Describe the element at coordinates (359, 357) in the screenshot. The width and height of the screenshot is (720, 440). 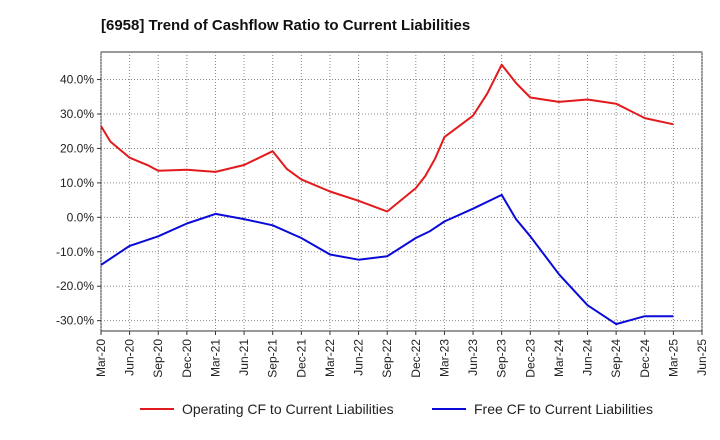
I see `x-tick-label: Jun-22` at that location.